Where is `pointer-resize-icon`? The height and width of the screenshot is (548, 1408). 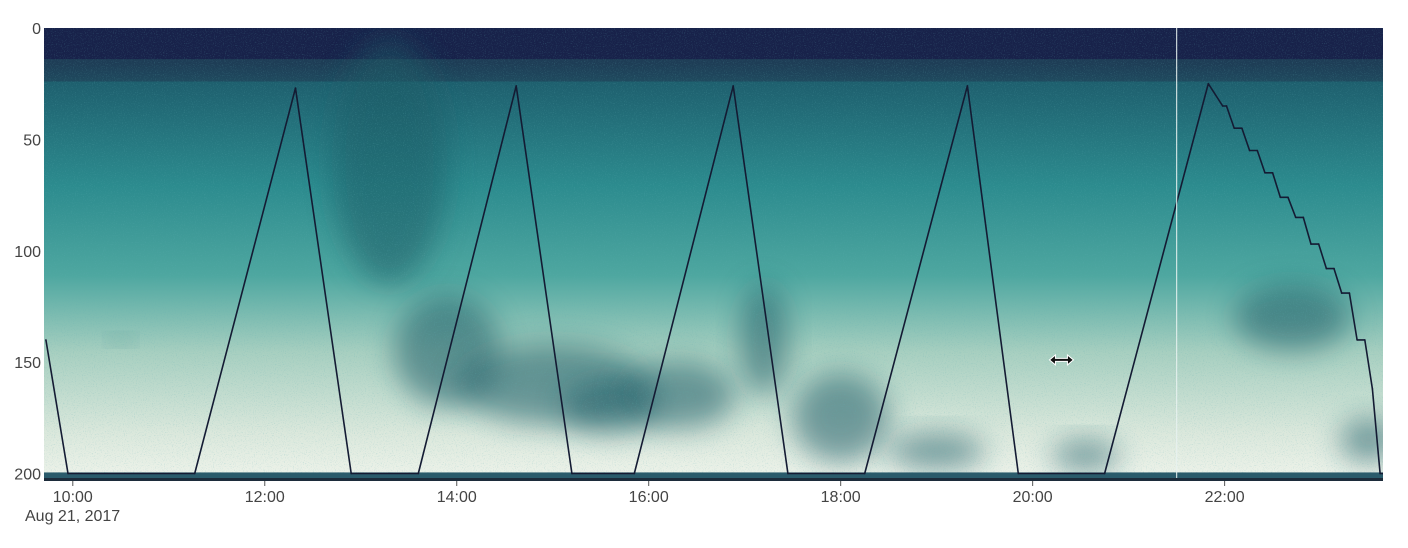
pointer-resize-icon is located at coordinates (1061, 359).